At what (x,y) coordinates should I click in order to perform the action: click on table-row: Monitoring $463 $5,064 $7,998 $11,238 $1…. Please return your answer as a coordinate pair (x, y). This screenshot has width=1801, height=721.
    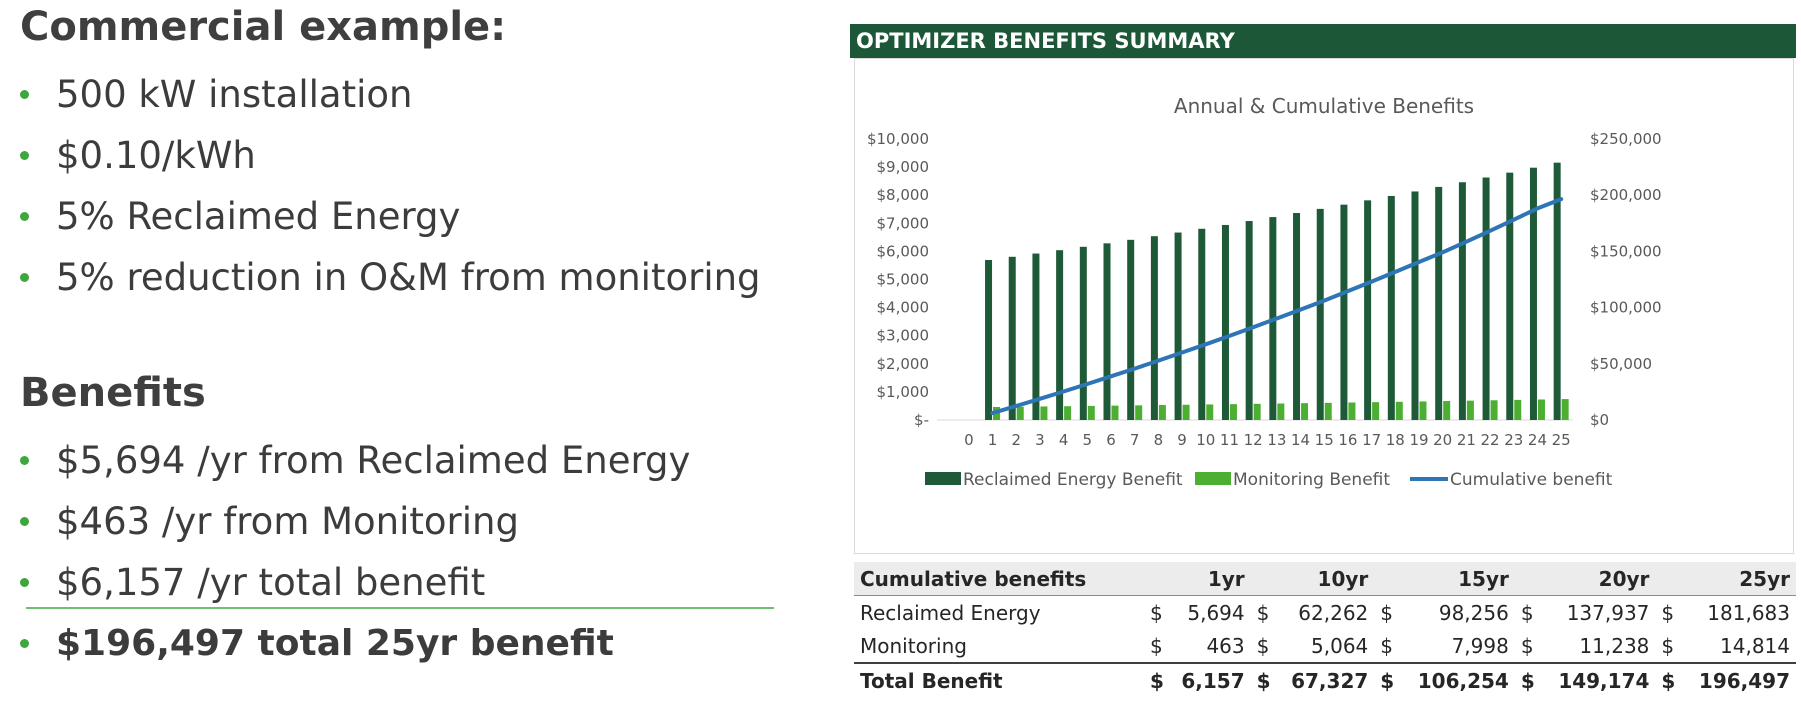
    Looking at the image, I should click on (1325, 646).